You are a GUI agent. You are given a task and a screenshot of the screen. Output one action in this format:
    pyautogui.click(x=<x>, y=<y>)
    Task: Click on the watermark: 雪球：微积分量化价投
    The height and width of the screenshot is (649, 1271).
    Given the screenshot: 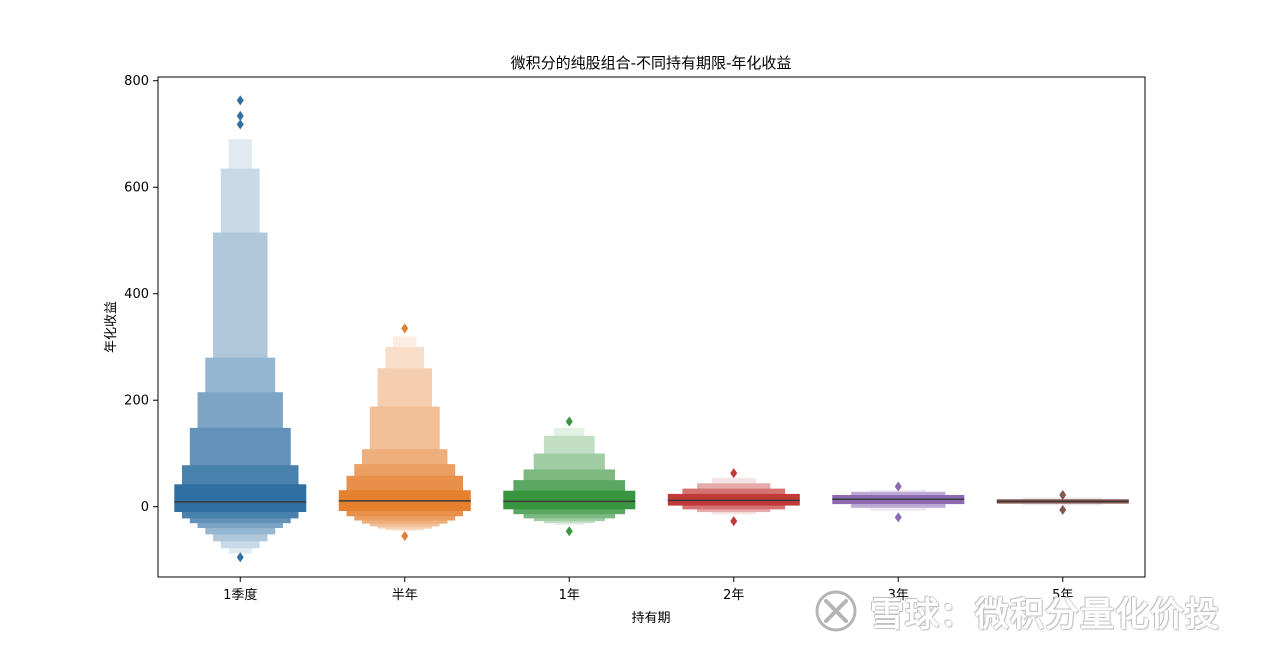 What is the action you would take?
    pyautogui.click(x=1032, y=611)
    